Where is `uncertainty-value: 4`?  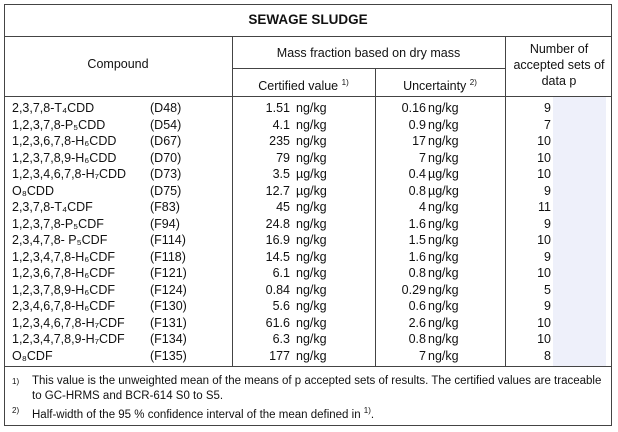
uncertainty-value: 4 is located at coordinates (422, 207).